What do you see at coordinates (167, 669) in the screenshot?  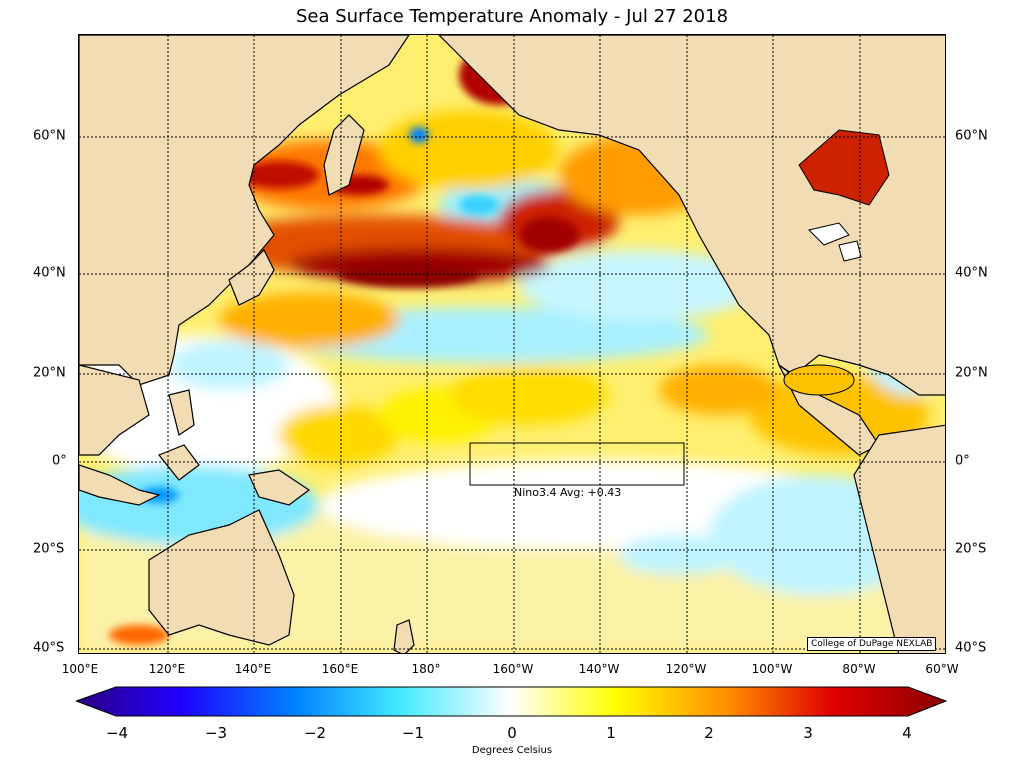 I see `lon-label-120e: 120°E` at bounding box center [167, 669].